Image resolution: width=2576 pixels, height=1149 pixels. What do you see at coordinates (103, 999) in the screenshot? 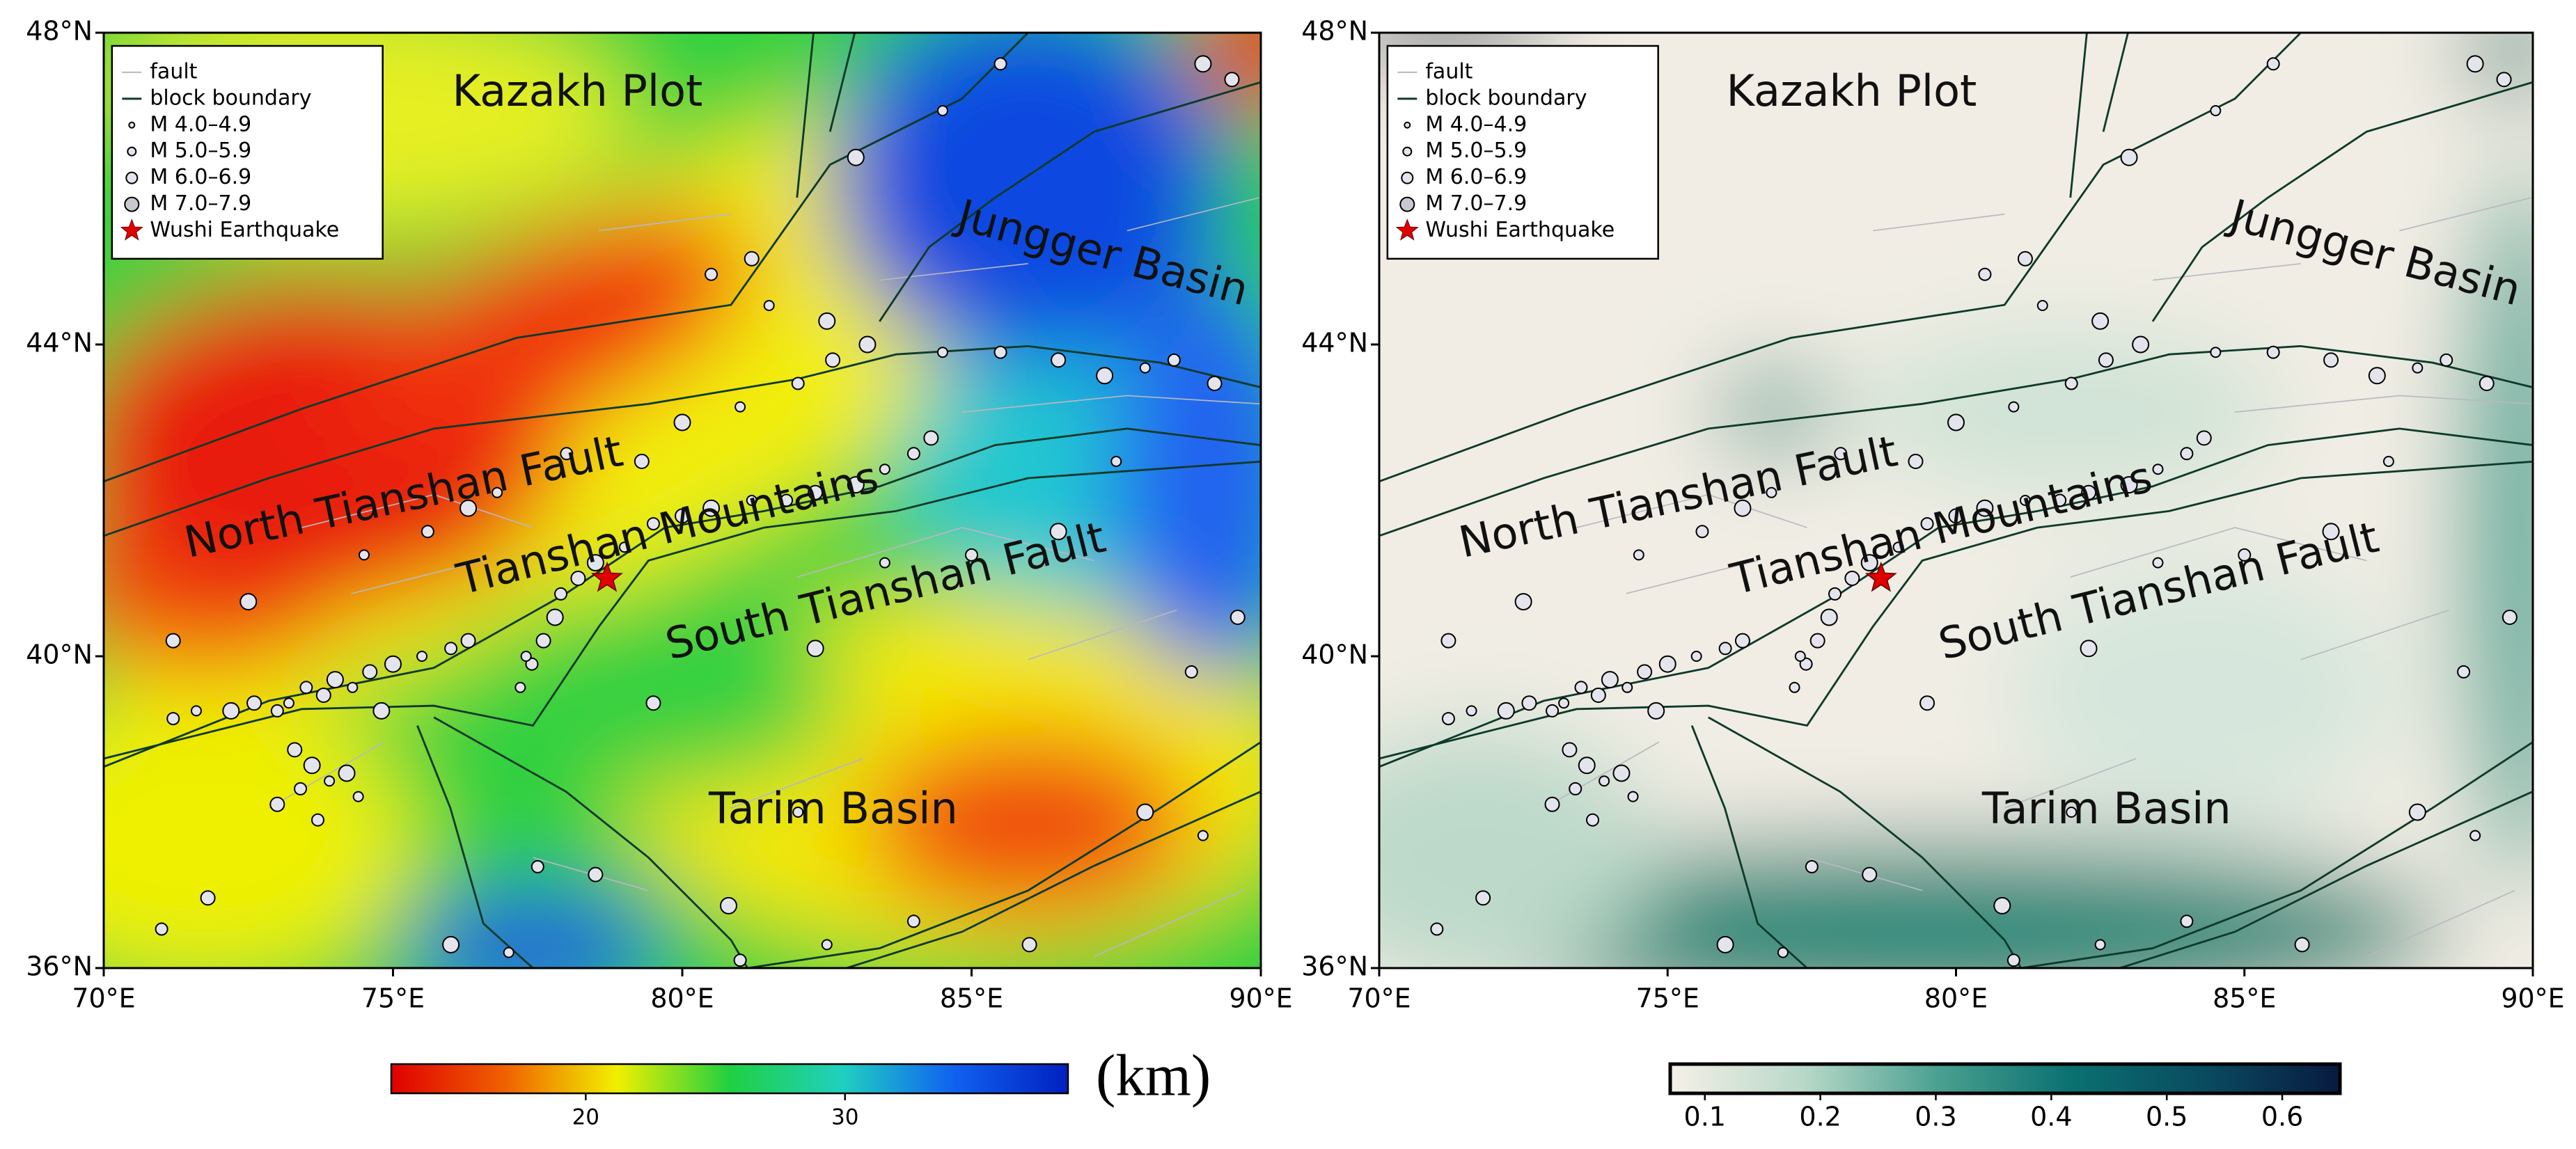
I see `x-tick-label: 70°E` at bounding box center [103, 999].